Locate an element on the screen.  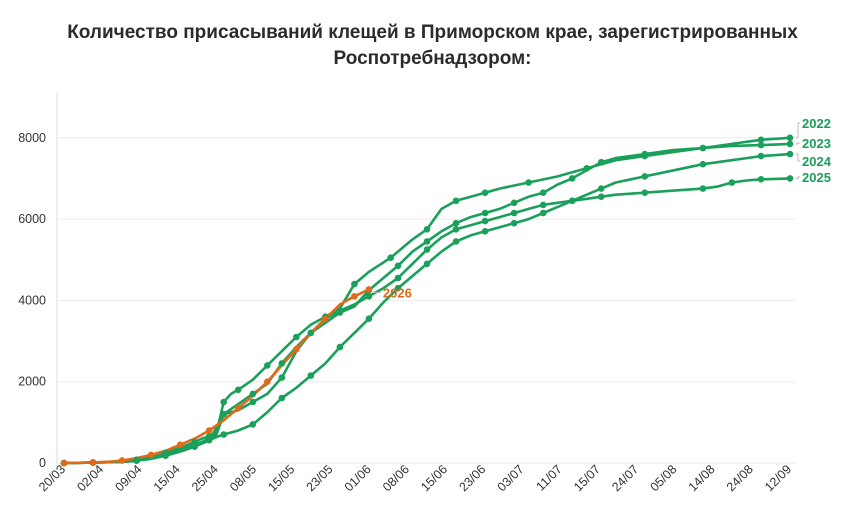
x-tick-label: 11/07 is located at coordinates (548, 477).